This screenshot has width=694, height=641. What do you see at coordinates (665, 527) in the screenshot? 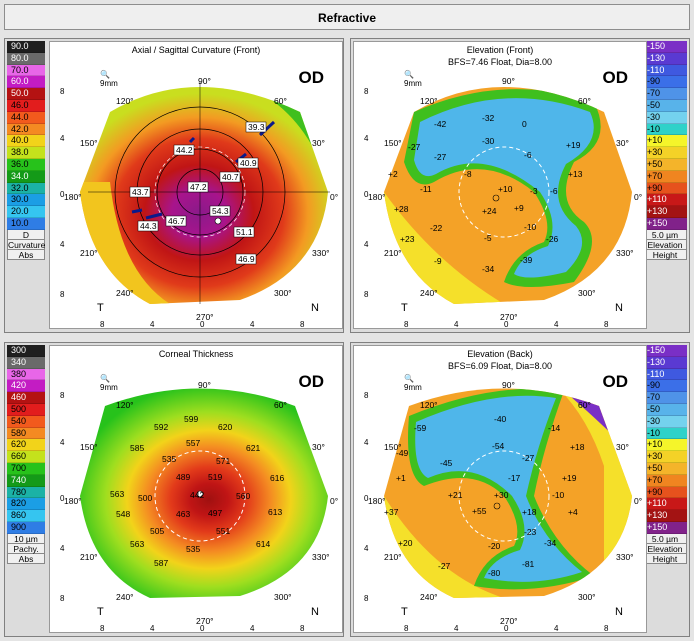
I see `scale-cell: +150` at bounding box center [665, 527].